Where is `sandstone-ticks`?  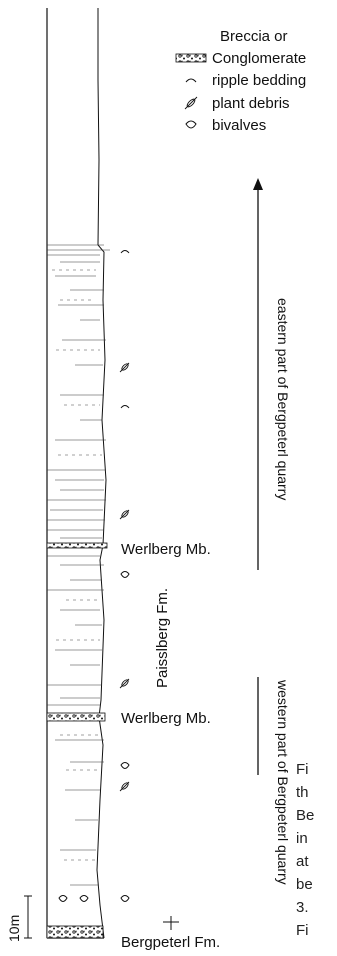
sandstone-ticks is located at coordinates (77, 565).